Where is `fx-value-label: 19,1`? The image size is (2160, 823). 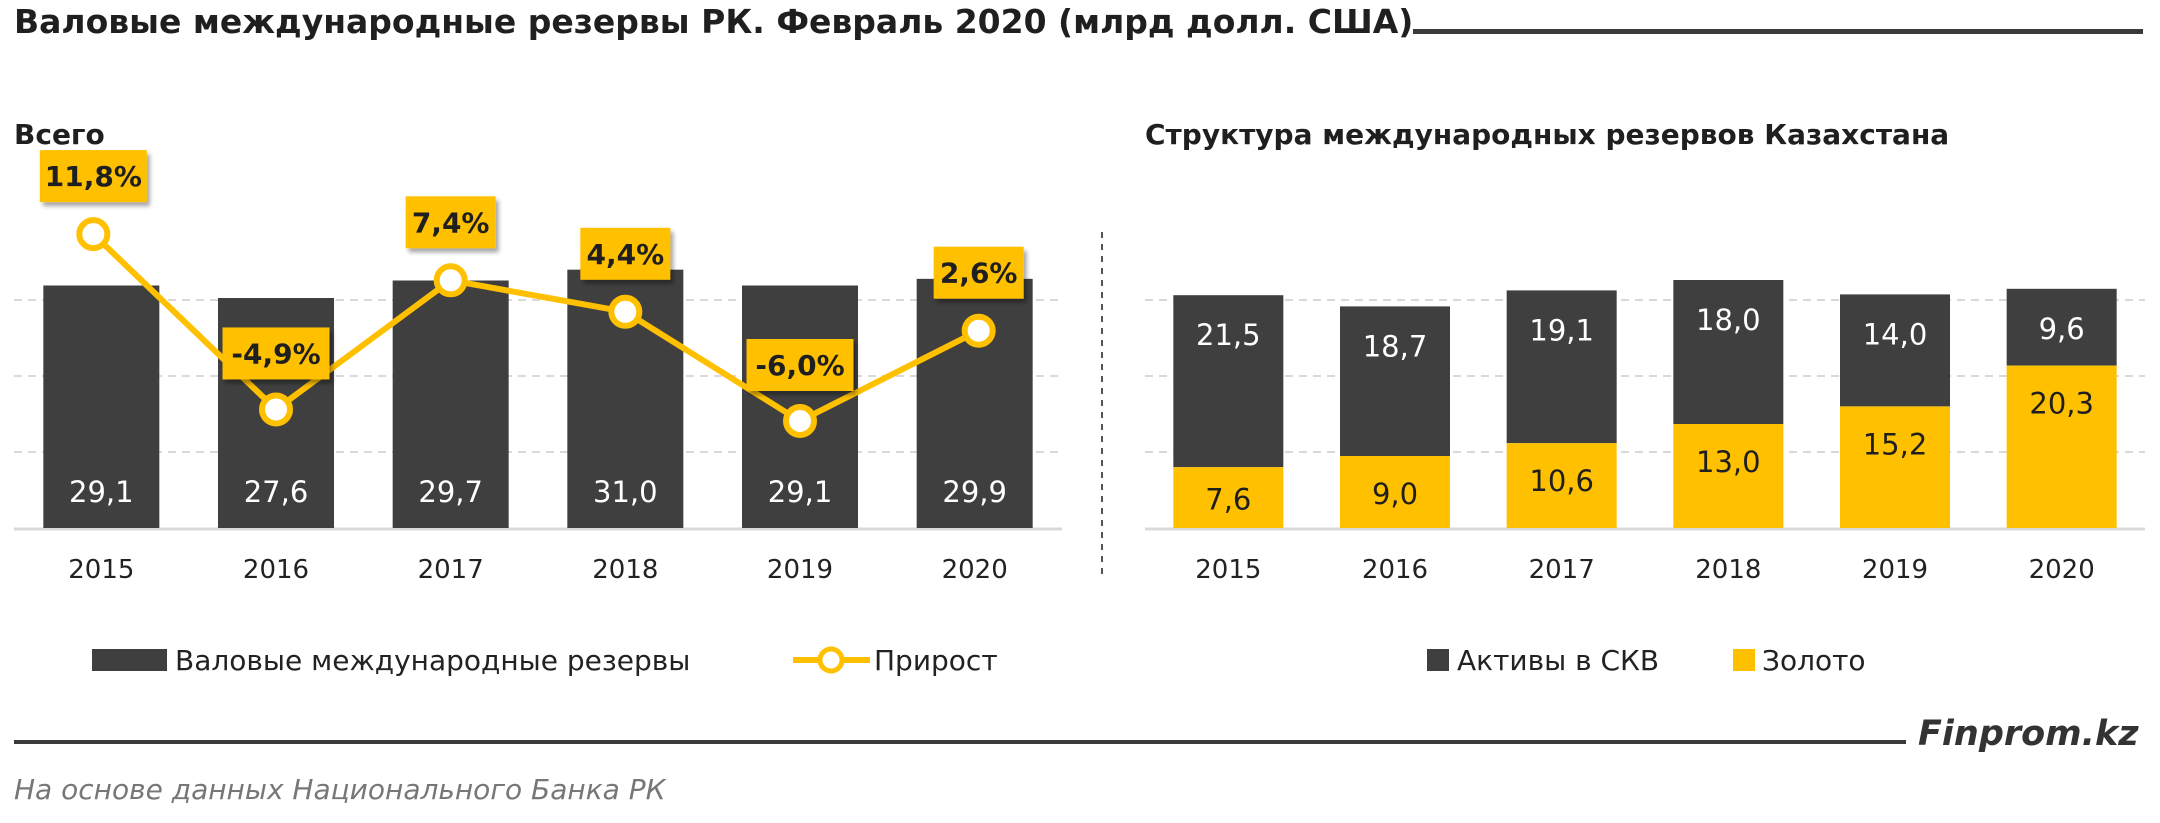
fx-value-label: 19,1 is located at coordinates (1561, 330).